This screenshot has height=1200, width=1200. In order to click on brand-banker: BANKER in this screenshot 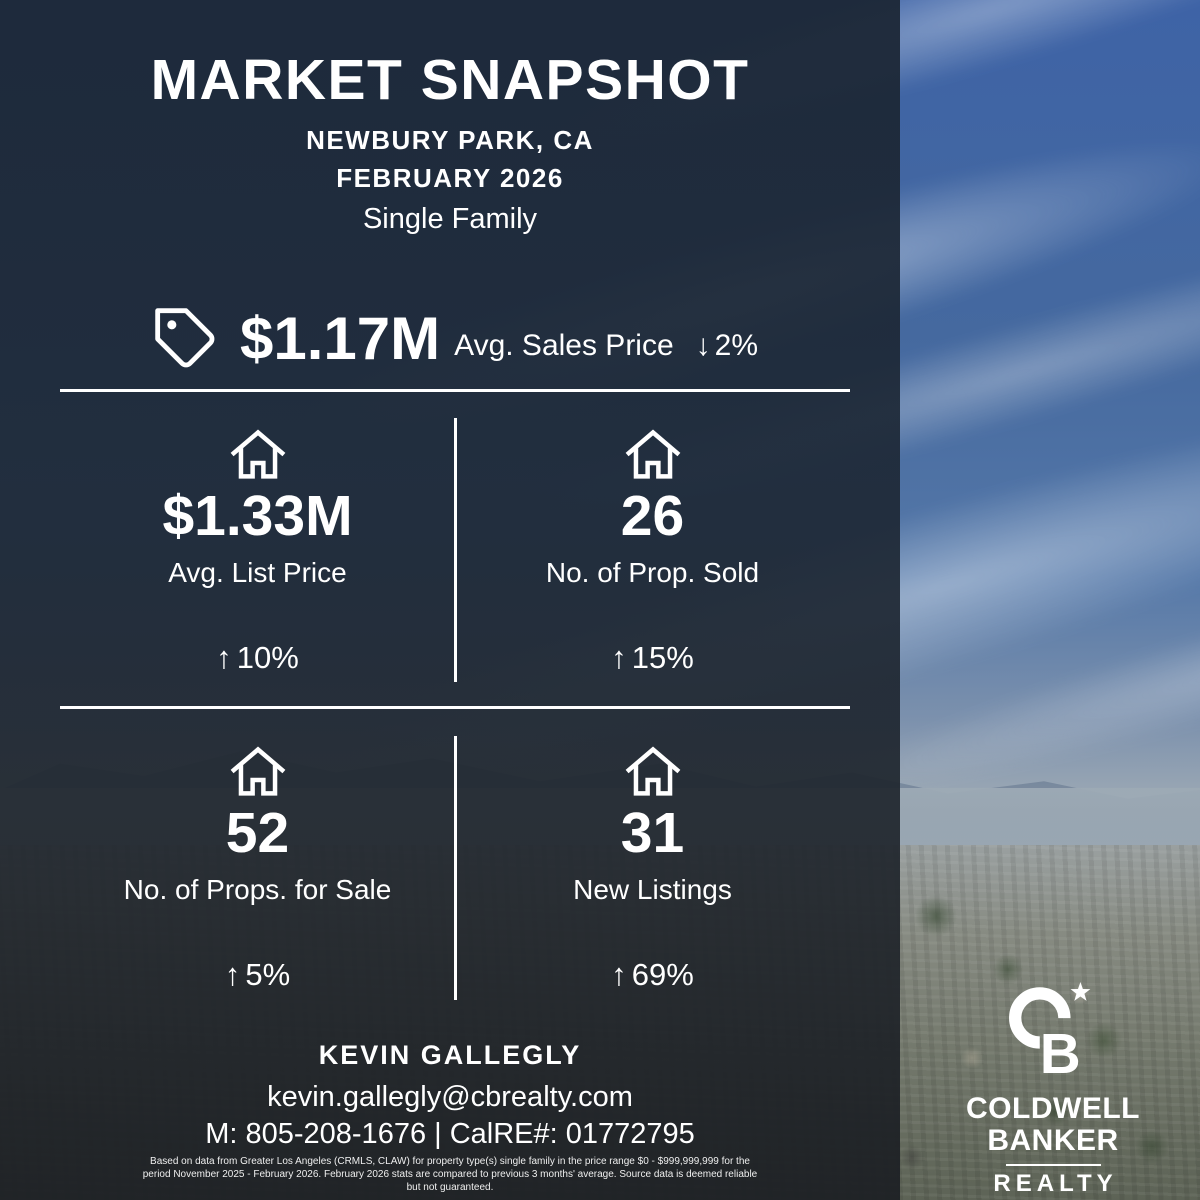, I will do `click(1053, 1140)`.